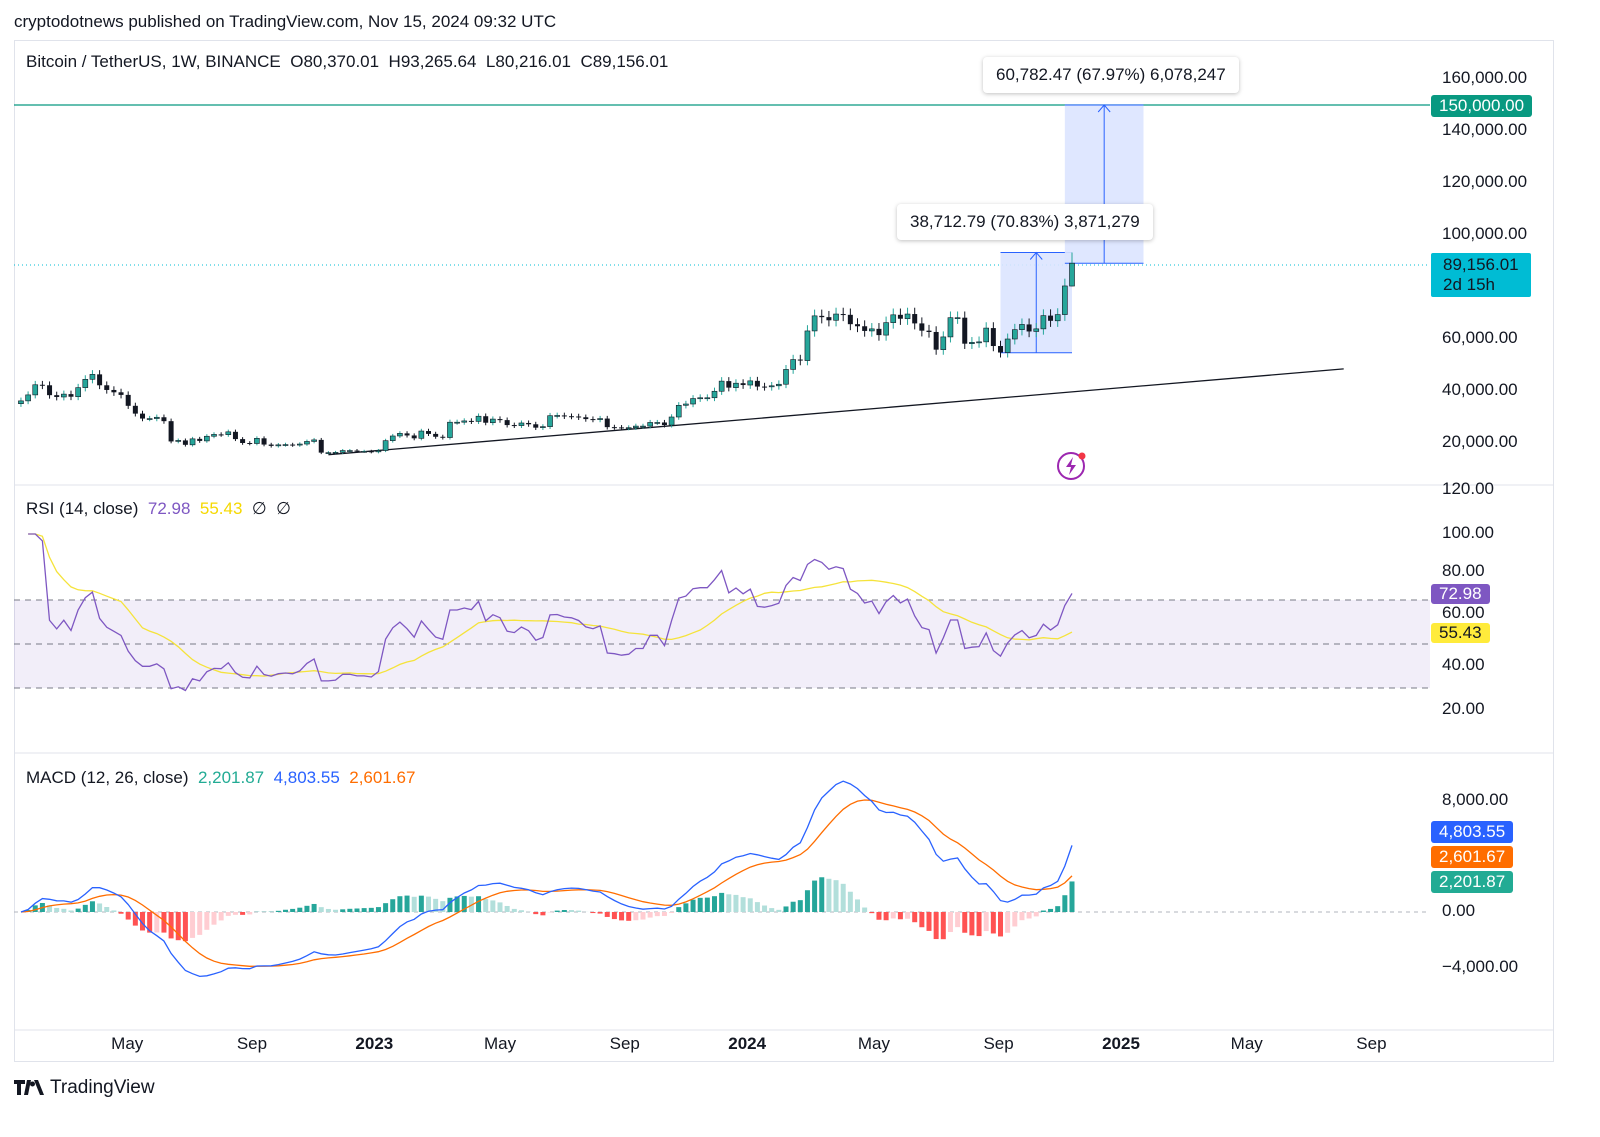  Describe the element at coordinates (1463, 664) in the screenshot. I see `rsi-axis-tick: 40.00` at that location.